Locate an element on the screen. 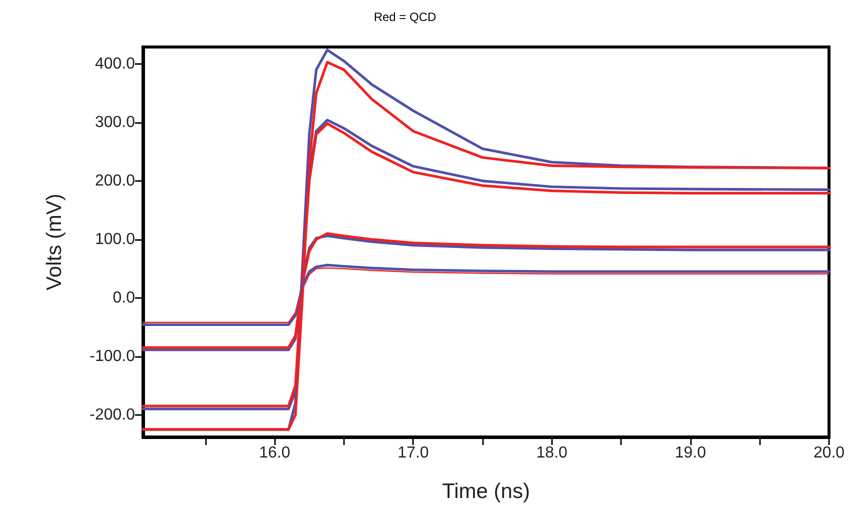 This screenshot has height=532, width=851. y-tick-label: -200.0 is located at coordinates (113, 415).